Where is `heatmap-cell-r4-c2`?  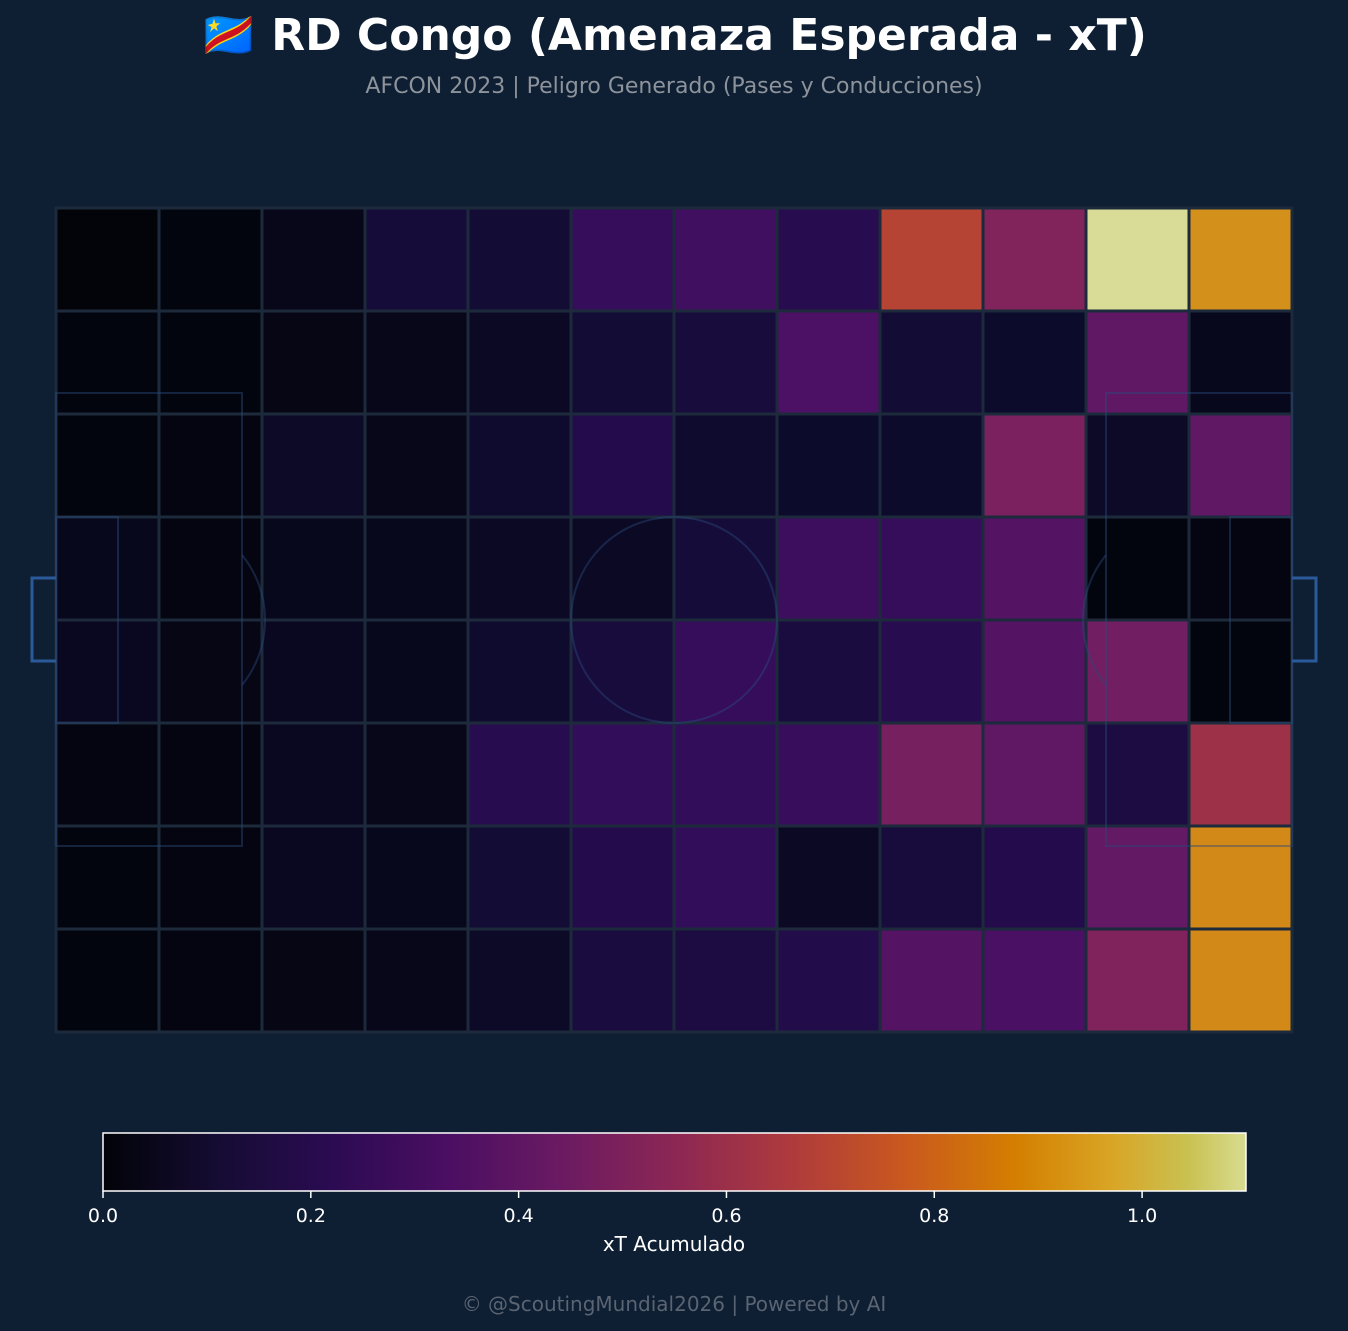
heatmap-cell-r4-c2 is located at coordinates (313, 671).